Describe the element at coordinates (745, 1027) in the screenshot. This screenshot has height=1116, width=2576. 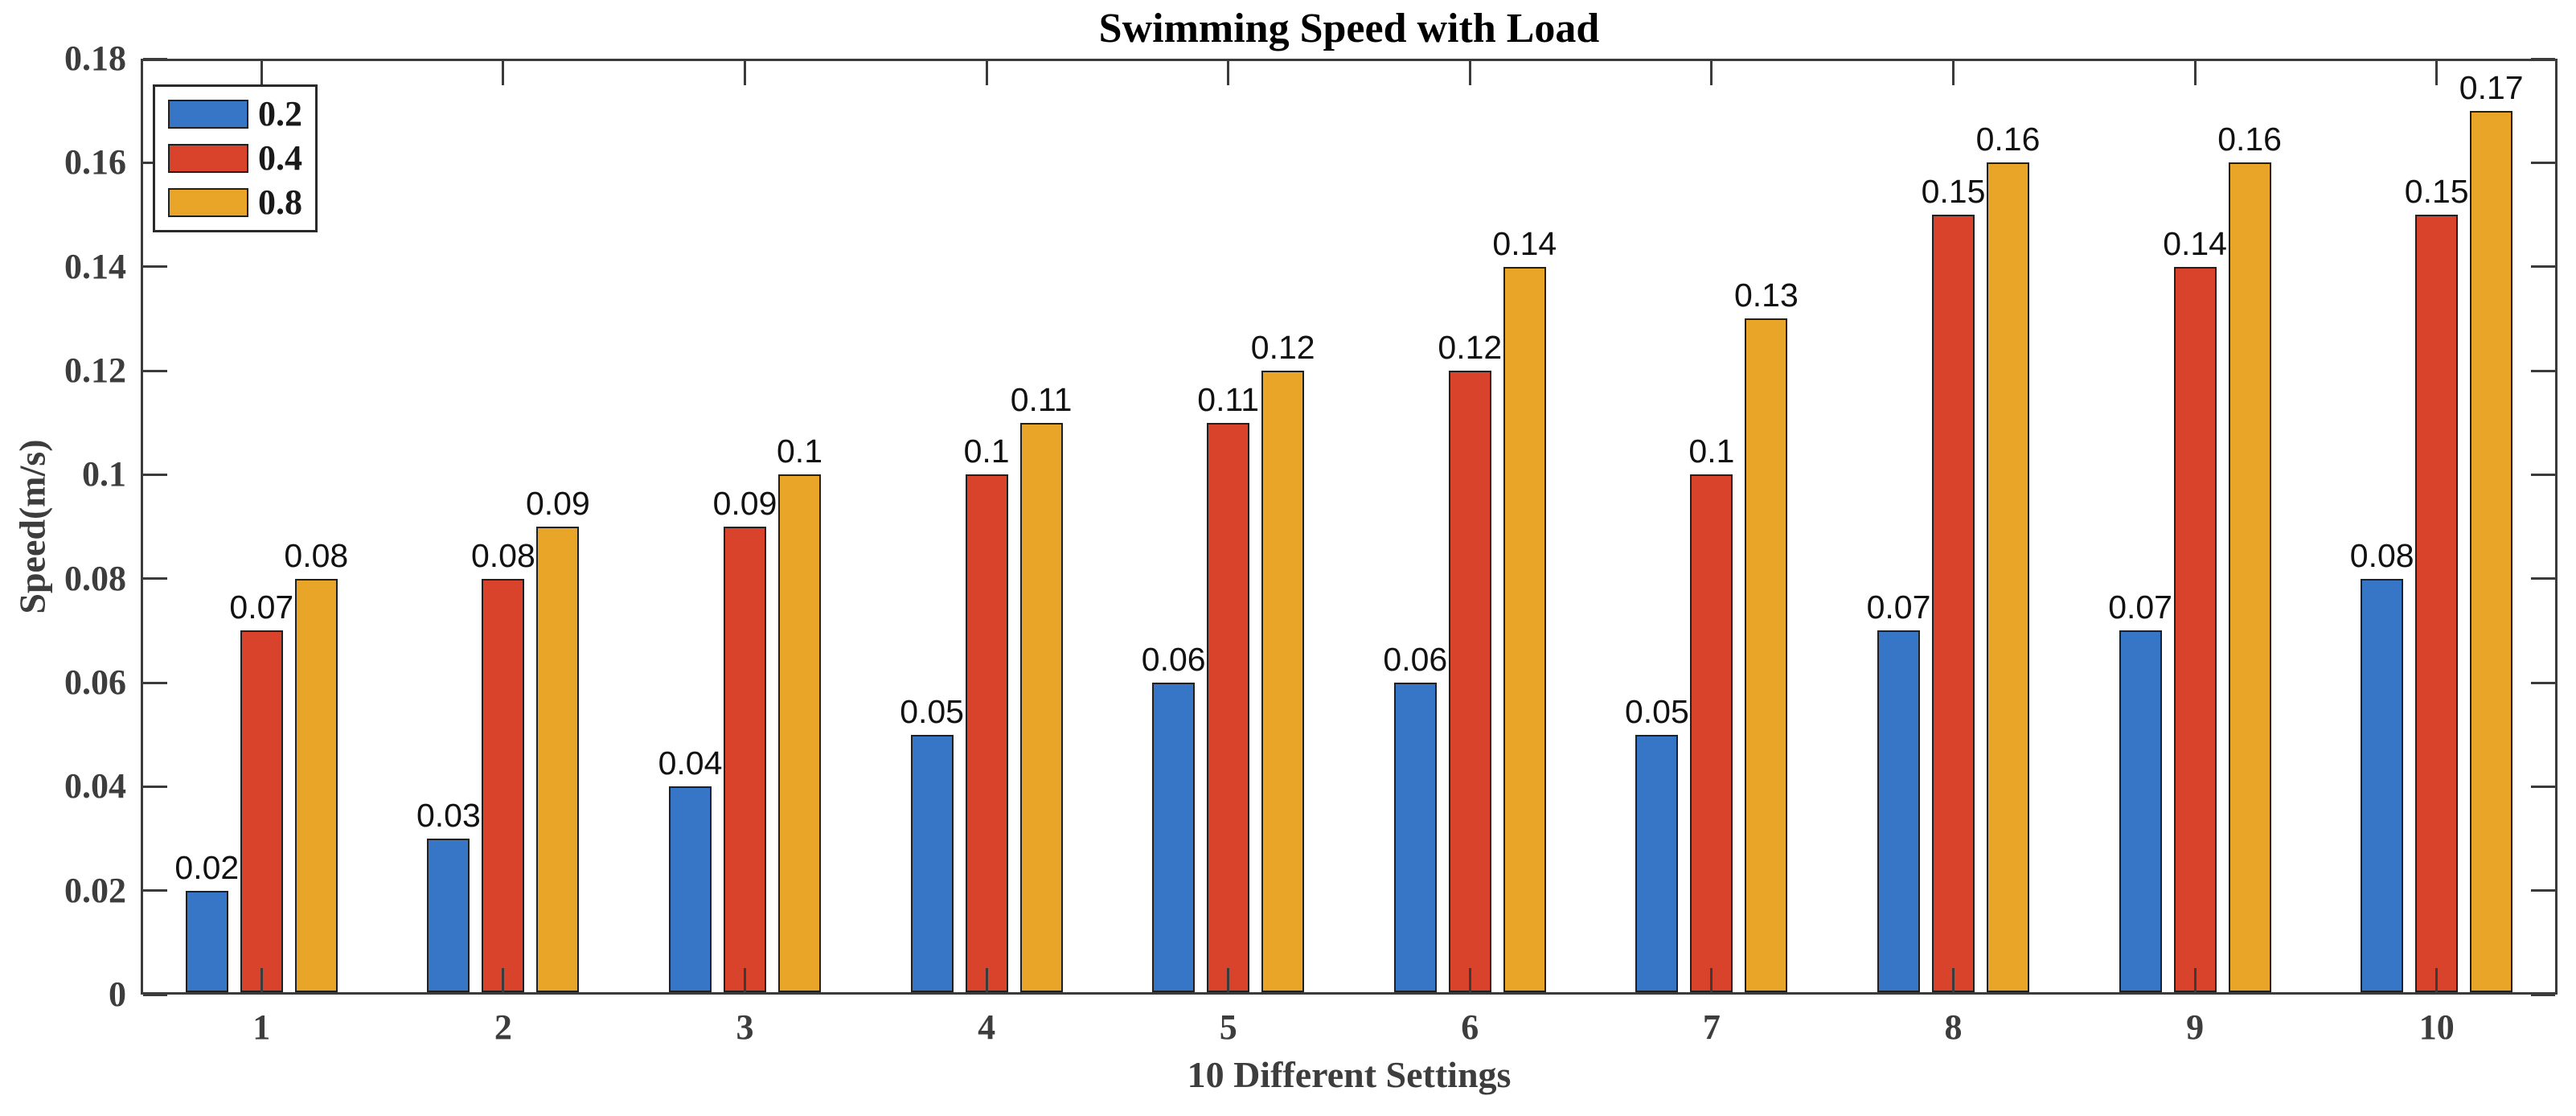
I see `x-tick-label: 3` at that location.